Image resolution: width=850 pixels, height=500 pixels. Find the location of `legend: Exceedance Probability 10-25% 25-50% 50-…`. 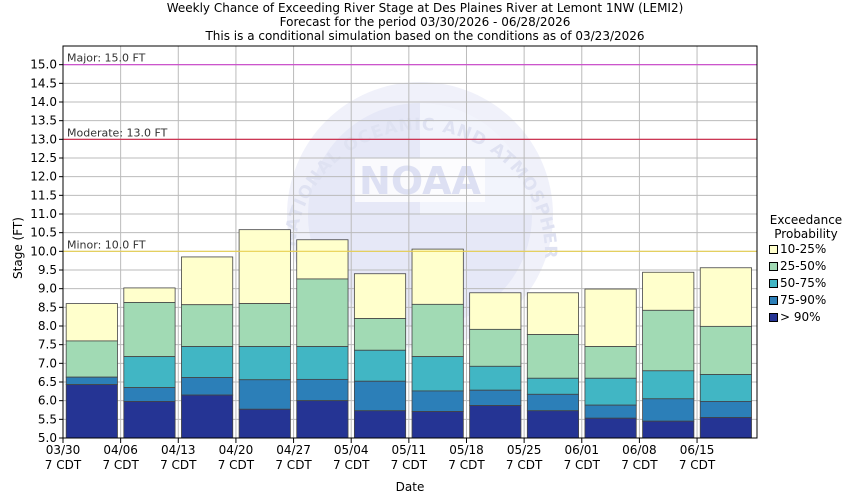

legend: Exceedance Probability 10-25% 25-50% 50-… is located at coordinates (806, 269).